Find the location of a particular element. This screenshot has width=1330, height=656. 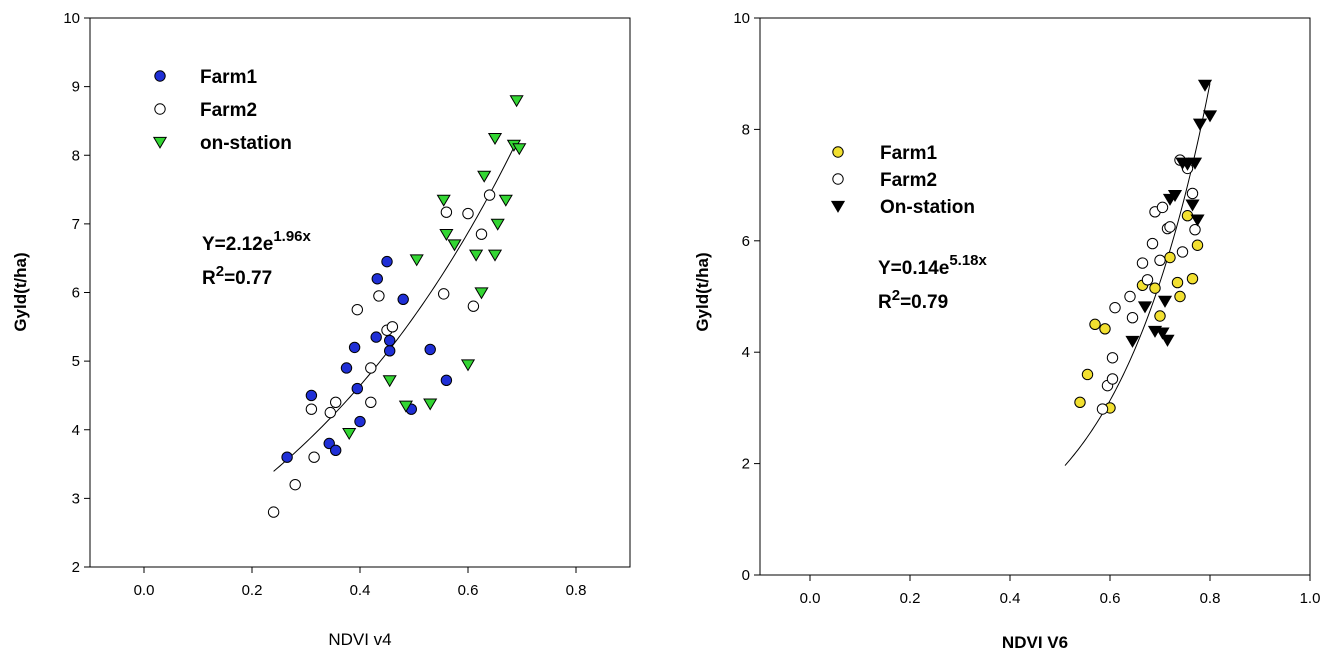

series-on-station is located at coordinates (1171, 213).